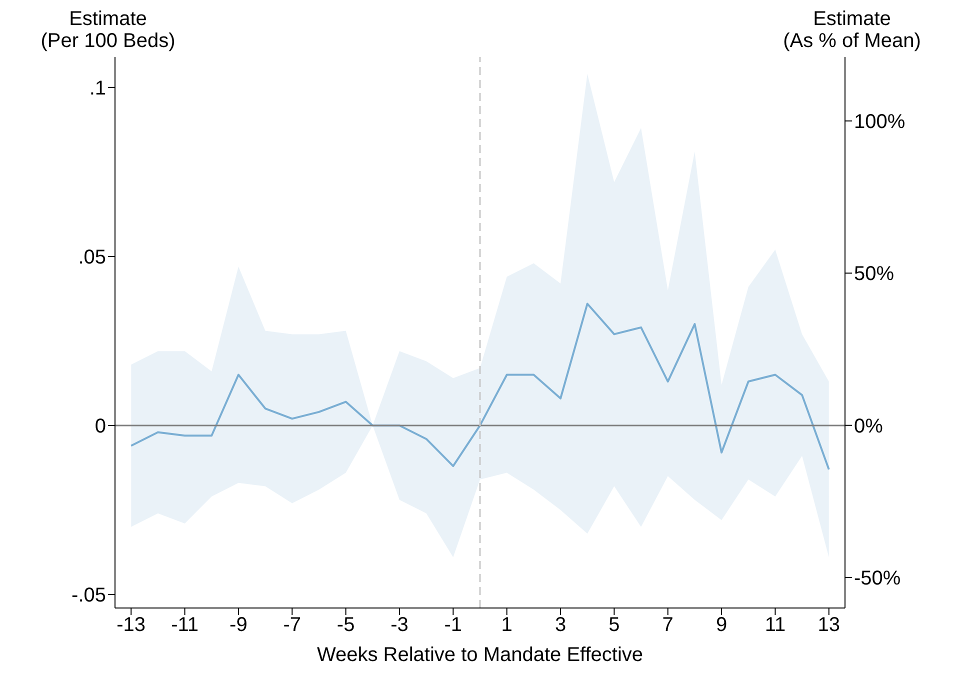  What do you see at coordinates (668, 625) in the screenshot?
I see `x-tick-label: 7` at bounding box center [668, 625].